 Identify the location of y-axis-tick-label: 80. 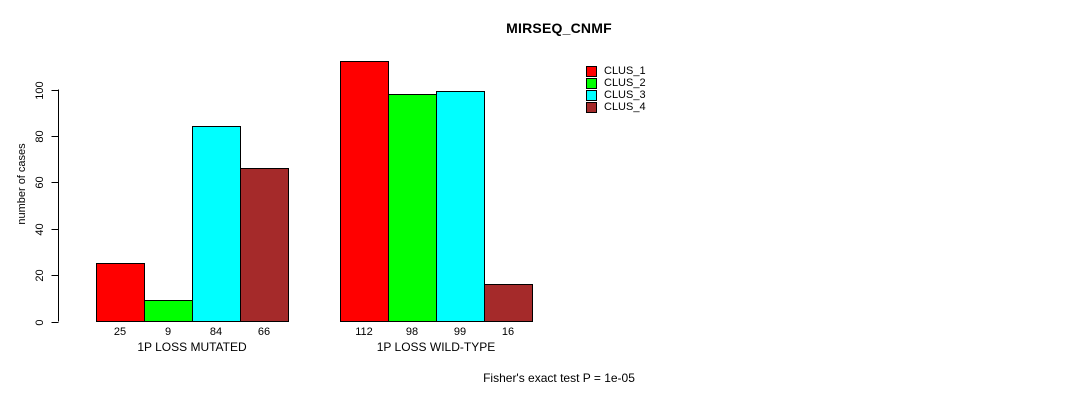
(40, 136).